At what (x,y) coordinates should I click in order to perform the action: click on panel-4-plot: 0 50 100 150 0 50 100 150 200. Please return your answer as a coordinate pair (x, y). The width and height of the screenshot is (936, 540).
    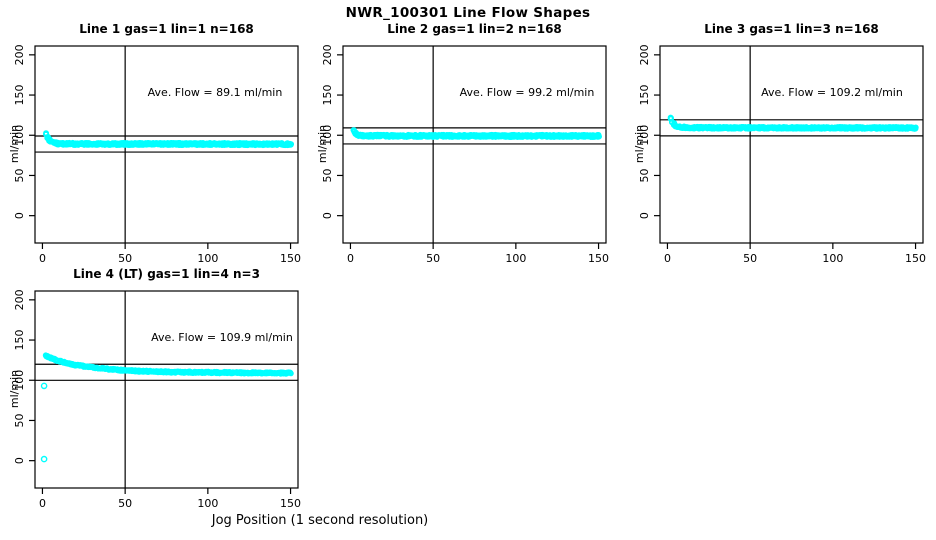
    Looking at the image, I should click on (157, 399).